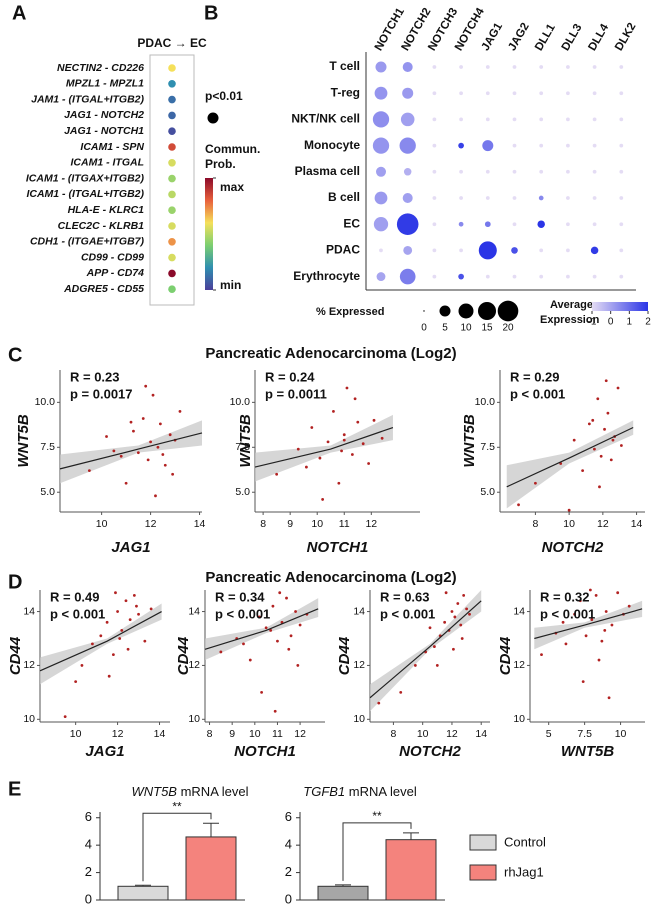  I want to click on size-key-label: 20, so click(508, 328).